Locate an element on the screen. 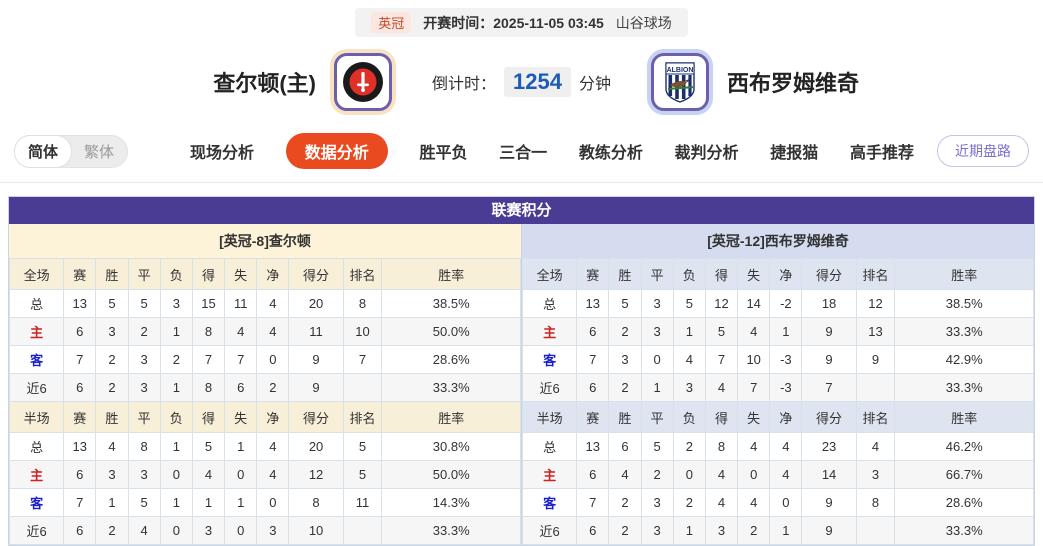  stat-cell: -2 is located at coordinates (786, 303).